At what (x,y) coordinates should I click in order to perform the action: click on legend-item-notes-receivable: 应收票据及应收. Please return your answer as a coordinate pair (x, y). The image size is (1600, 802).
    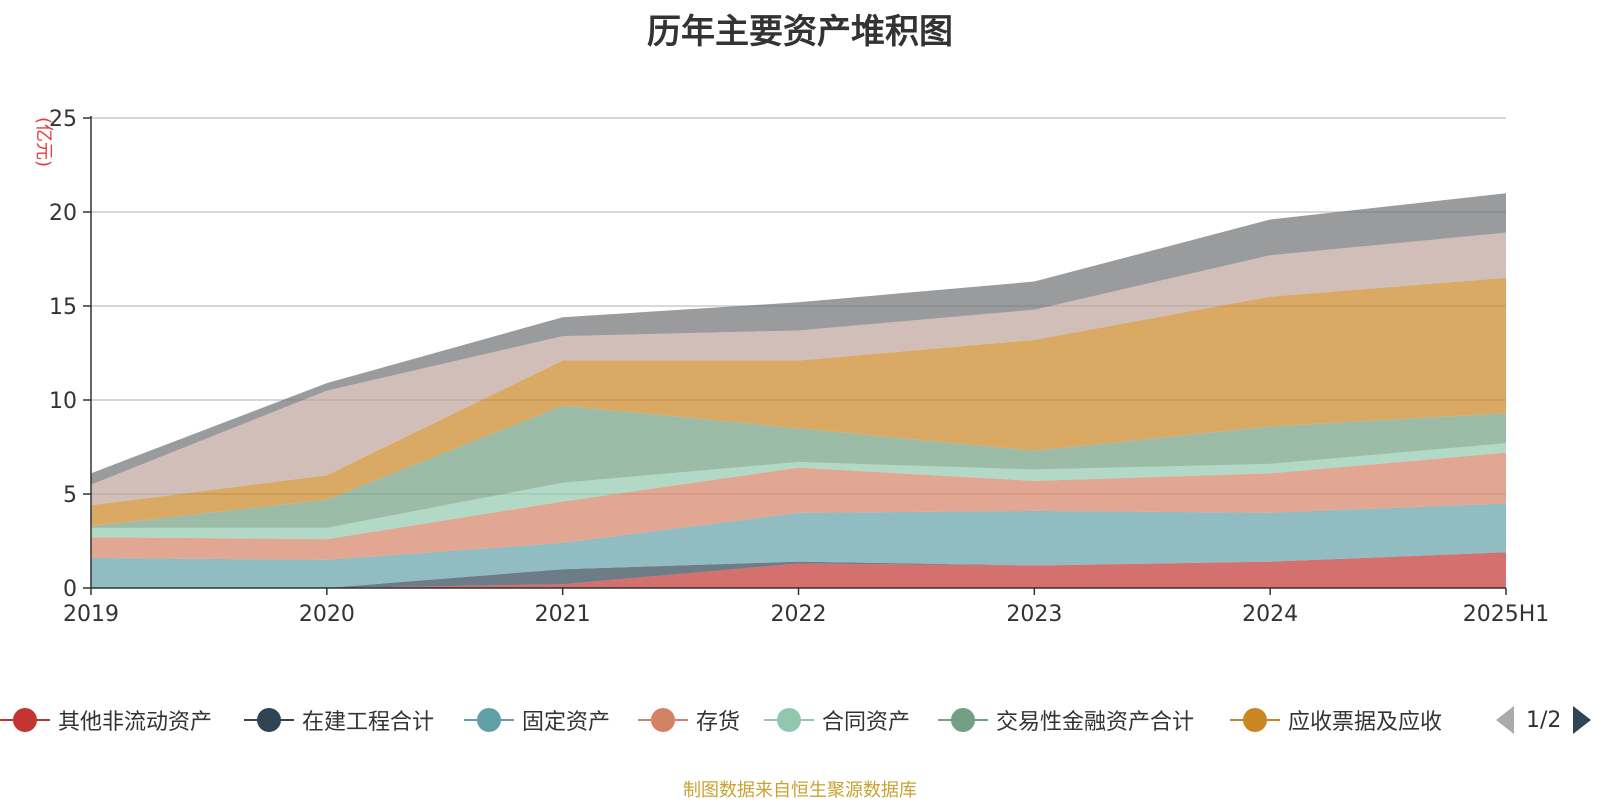
    Looking at the image, I should click on (1336, 720).